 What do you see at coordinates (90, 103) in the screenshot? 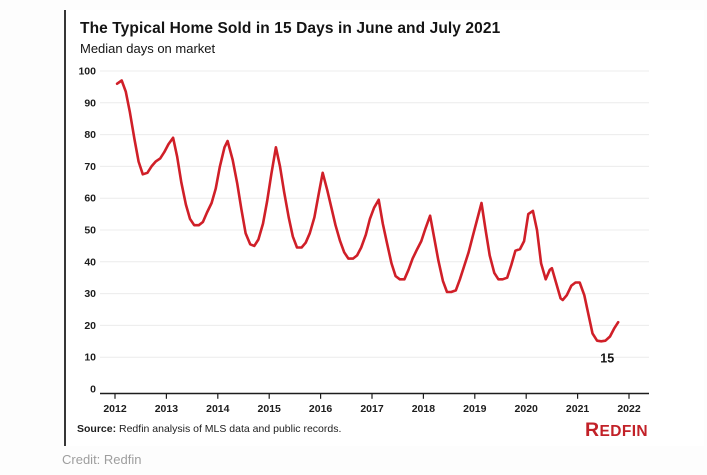
I see `y-tick-label: 90` at bounding box center [90, 103].